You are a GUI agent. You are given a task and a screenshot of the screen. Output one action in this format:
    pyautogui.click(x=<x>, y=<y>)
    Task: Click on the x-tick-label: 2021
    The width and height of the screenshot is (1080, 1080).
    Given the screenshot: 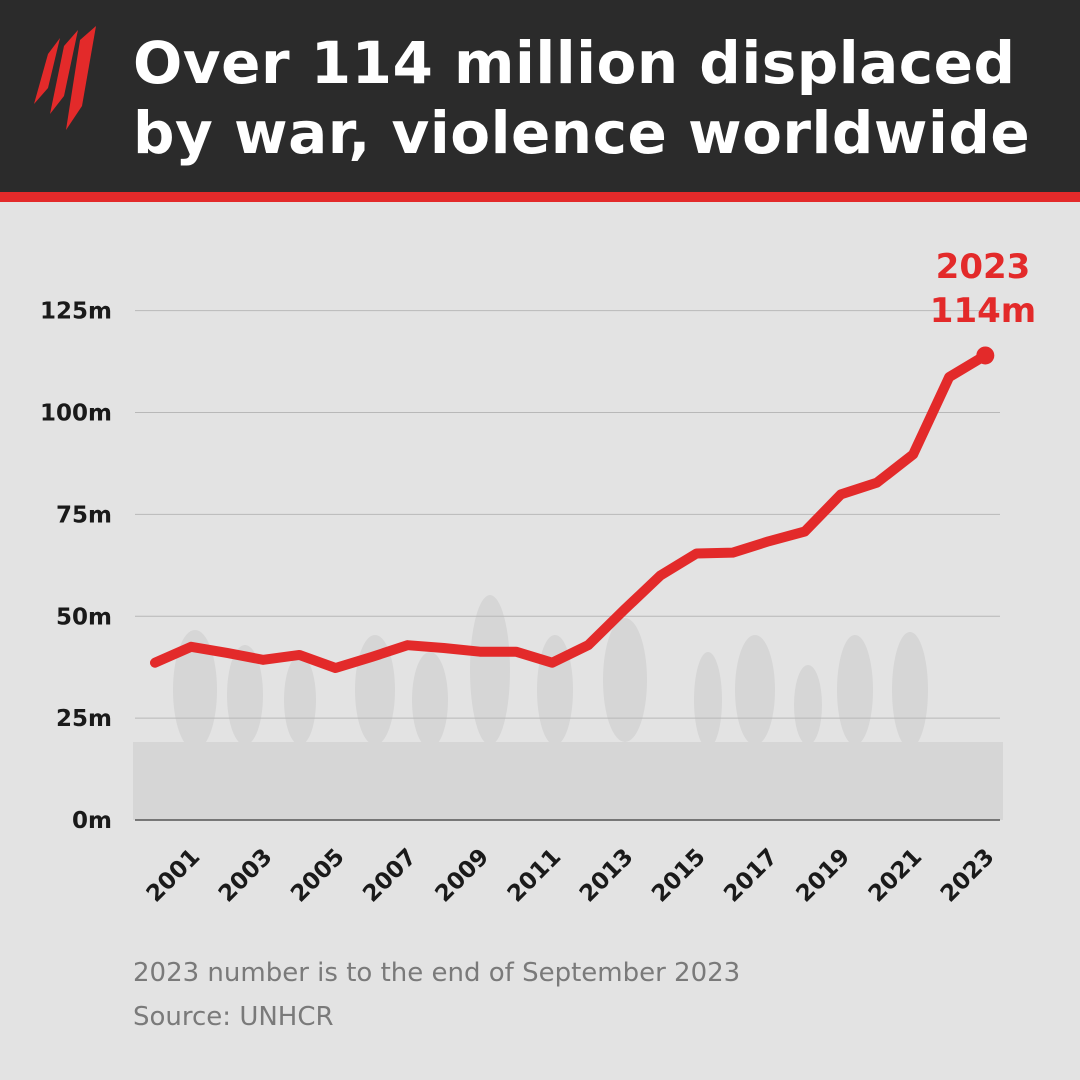 What is the action you would take?
    pyautogui.click(x=896, y=876)
    